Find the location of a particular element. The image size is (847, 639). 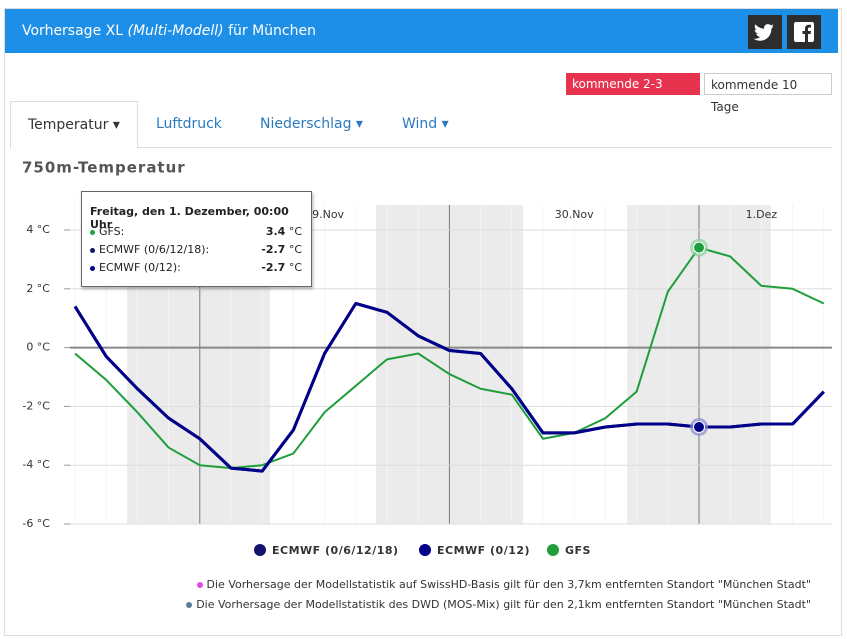

twitter-button is located at coordinates (765, 32).